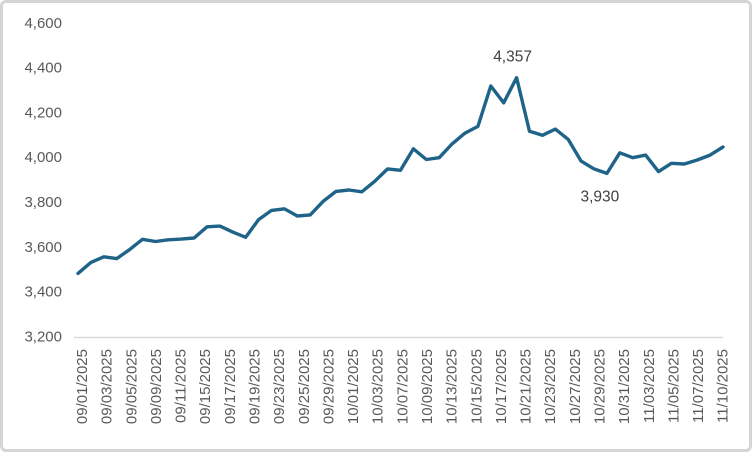  What do you see at coordinates (550, 386) in the screenshot?
I see `x-axis-tick-label: 10/23/2025` at bounding box center [550, 386].